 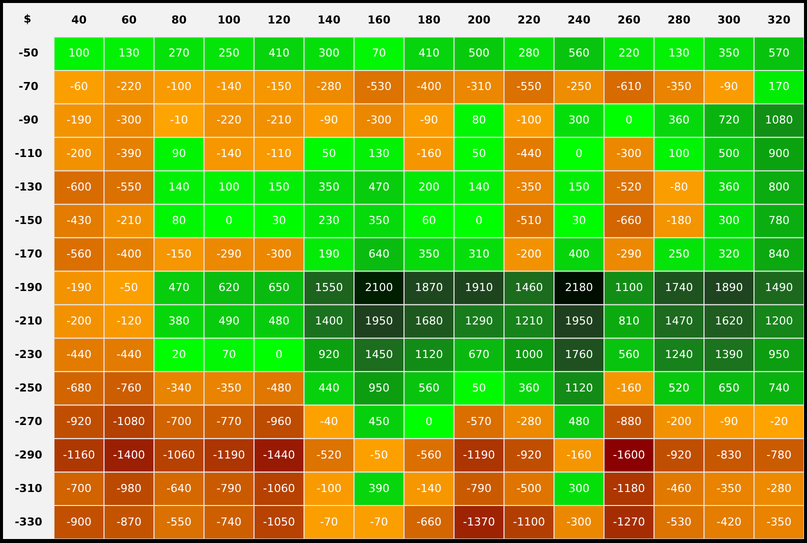 I want to click on data-label: 2100, so click(x=379, y=287).